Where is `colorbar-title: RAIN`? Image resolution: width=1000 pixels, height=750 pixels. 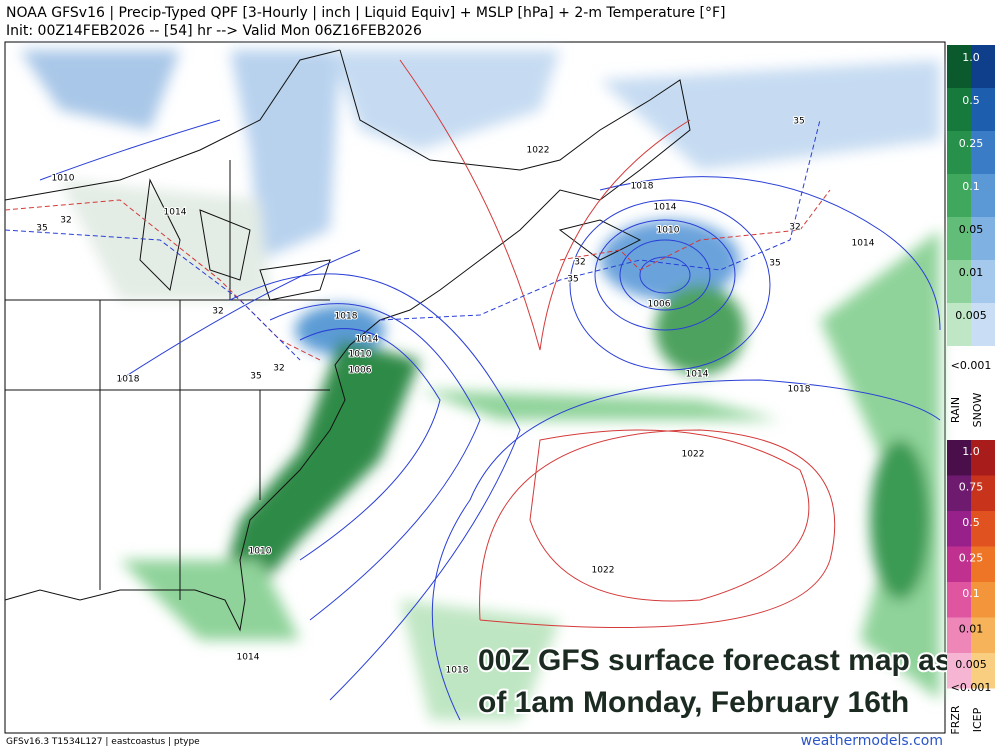
colorbar-title: RAIN is located at coordinates (955, 410).